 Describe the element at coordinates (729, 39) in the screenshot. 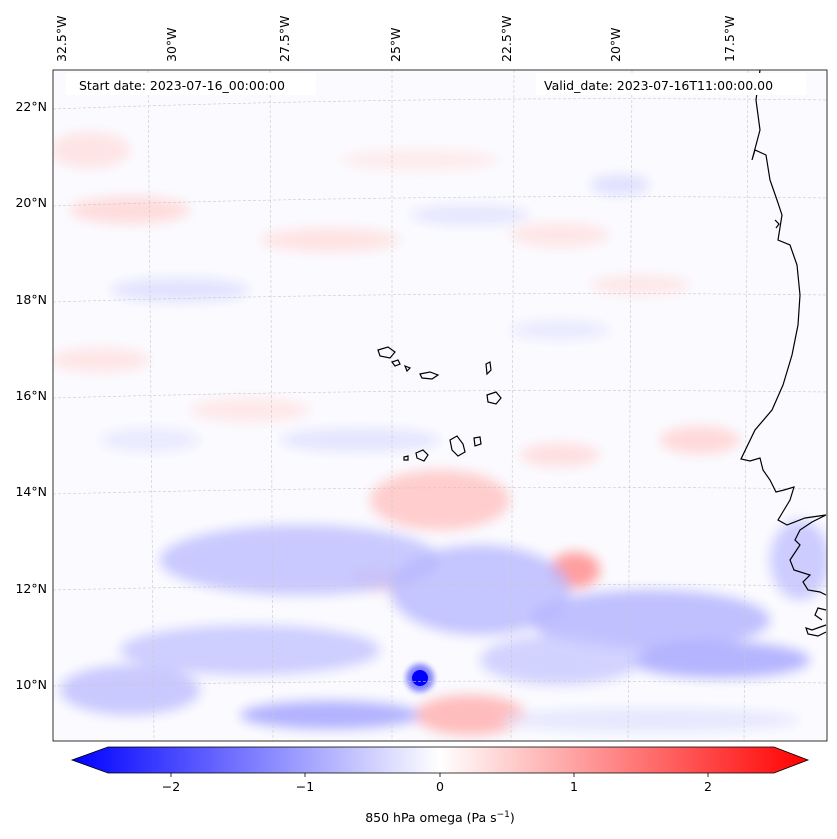

I see `lon-tick-label: 17.5°W` at that location.